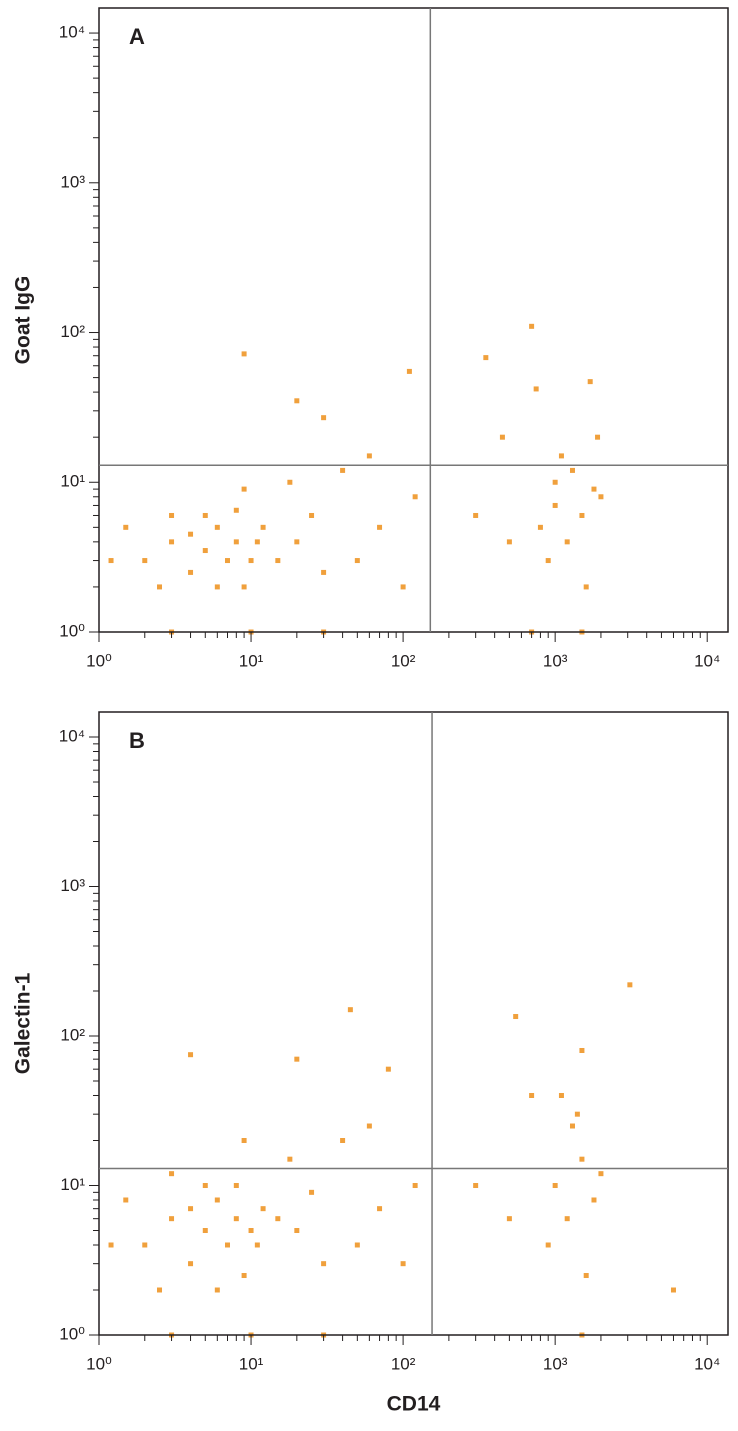  What do you see at coordinates (23, 1023) in the screenshot?
I see `y-axis-title: Galectin-1` at bounding box center [23, 1023].